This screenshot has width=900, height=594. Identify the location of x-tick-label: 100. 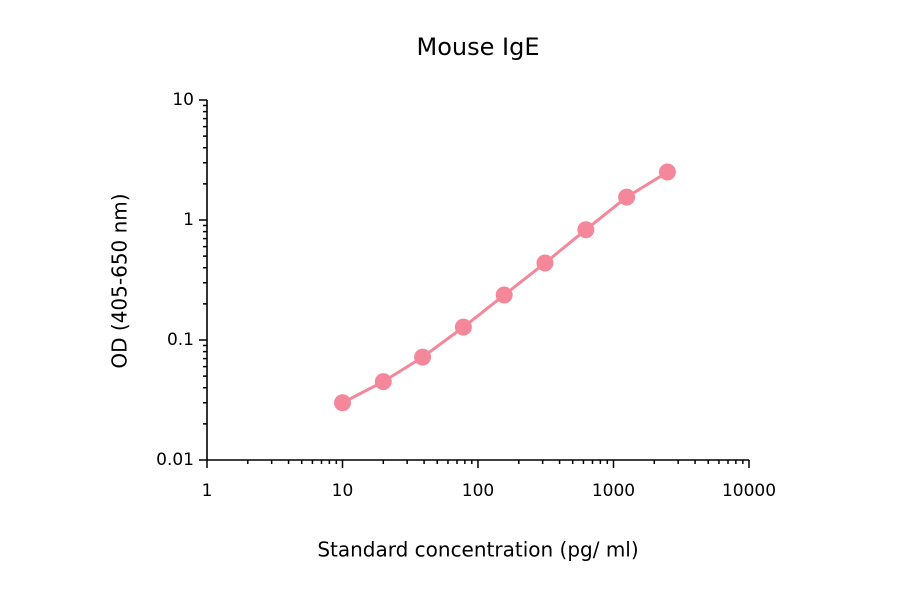
(478, 491).